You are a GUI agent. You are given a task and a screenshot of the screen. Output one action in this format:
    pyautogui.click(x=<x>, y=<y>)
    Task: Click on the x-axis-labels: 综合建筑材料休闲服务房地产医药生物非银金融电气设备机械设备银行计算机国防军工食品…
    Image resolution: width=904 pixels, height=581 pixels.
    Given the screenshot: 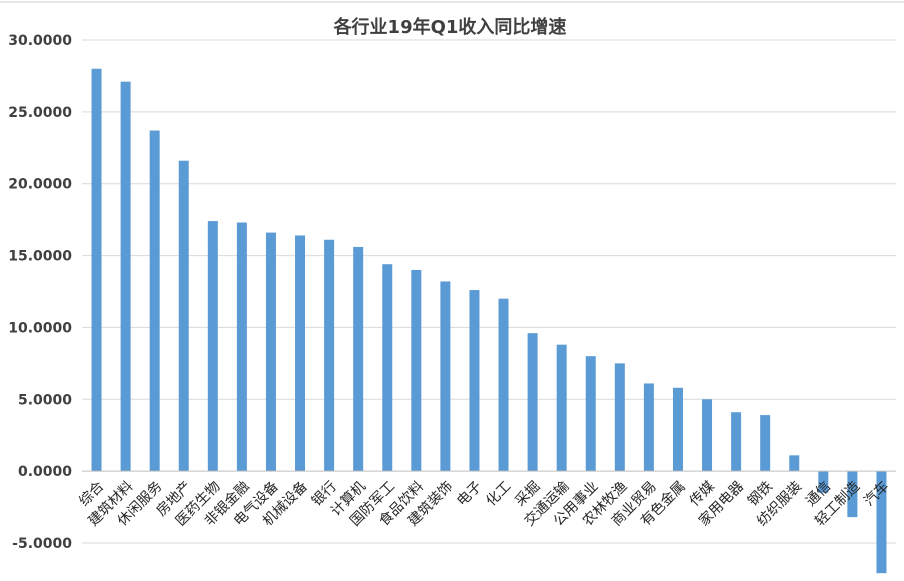 What is the action you would take?
    pyautogui.click(x=484, y=504)
    